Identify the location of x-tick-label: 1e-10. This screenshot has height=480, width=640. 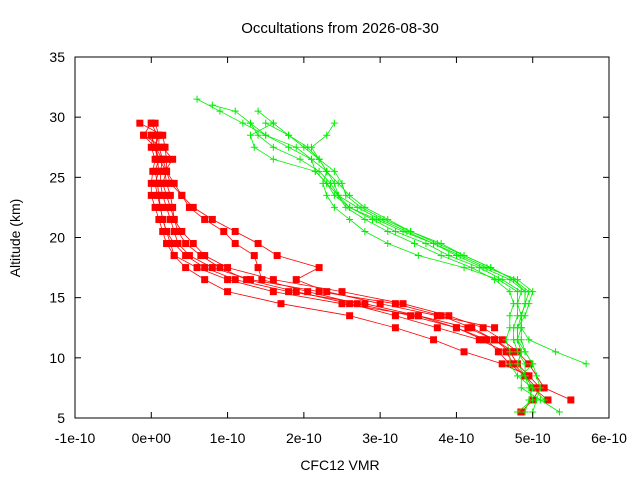
(228, 438).